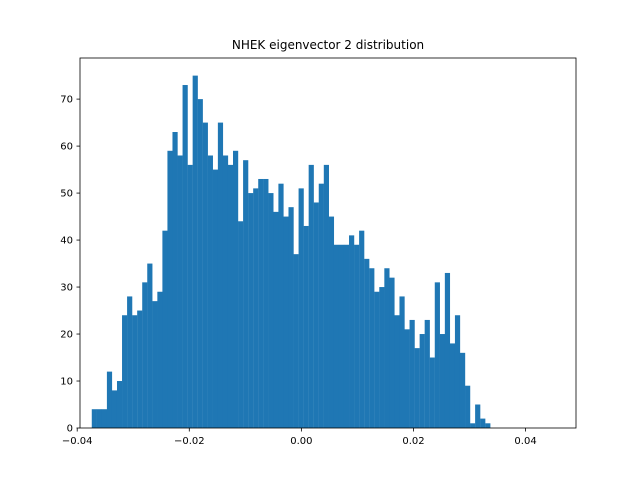  Describe the element at coordinates (66, 194) in the screenshot. I see `y-tick-label: 50` at that location.